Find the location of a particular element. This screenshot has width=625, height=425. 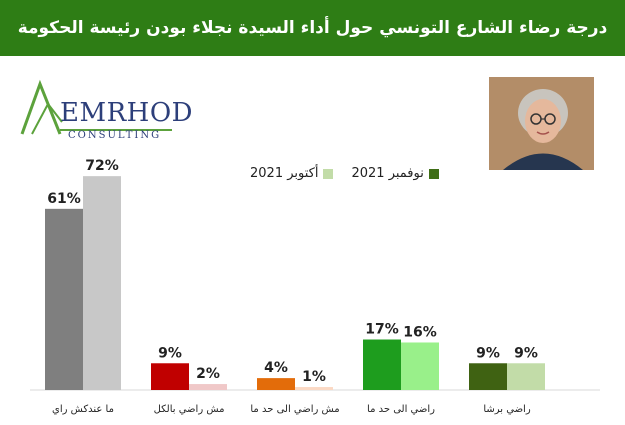

category-label: ما عندكش راي is located at coordinates (83, 409).